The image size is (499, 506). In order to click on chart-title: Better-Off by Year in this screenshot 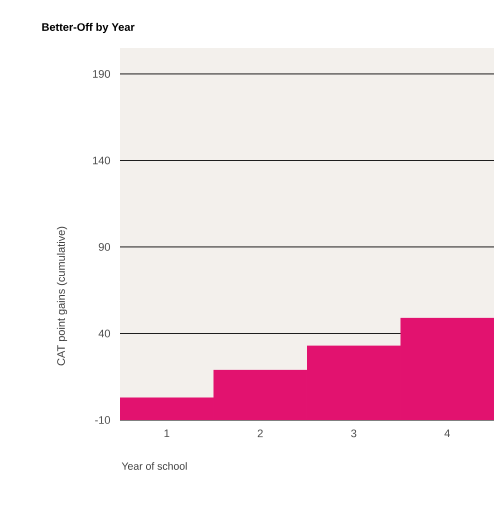, I will do `click(88, 28)`.